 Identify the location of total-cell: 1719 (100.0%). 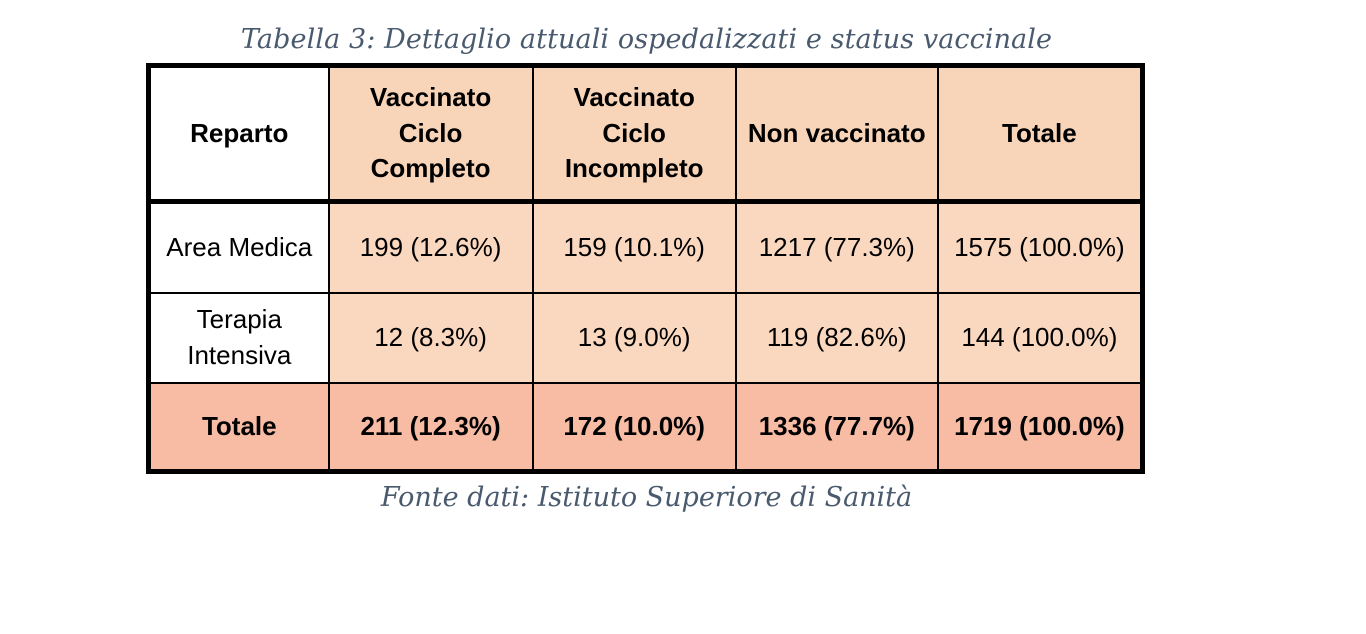
(1040, 427).